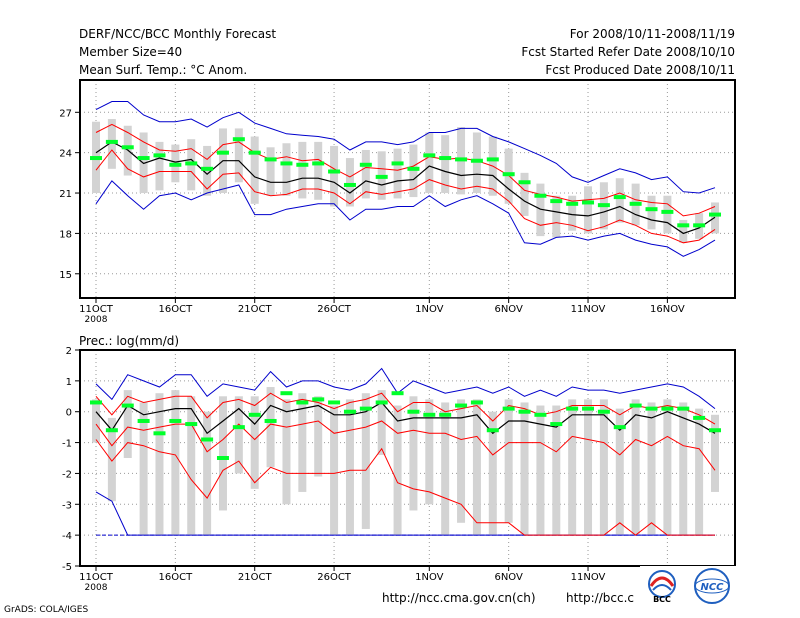 The image size is (800, 618). Describe the element at coordinates (69, 351) in the screenshot. I see `y-tick-label: 2` at that location.